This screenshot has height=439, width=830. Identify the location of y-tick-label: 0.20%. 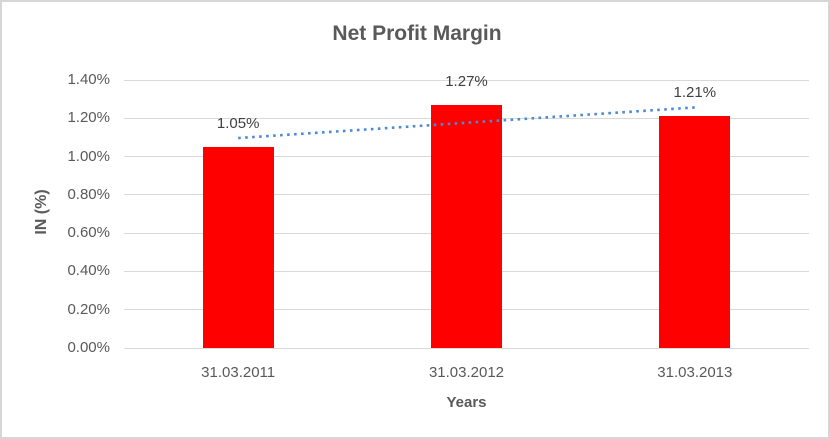
(88, 309).